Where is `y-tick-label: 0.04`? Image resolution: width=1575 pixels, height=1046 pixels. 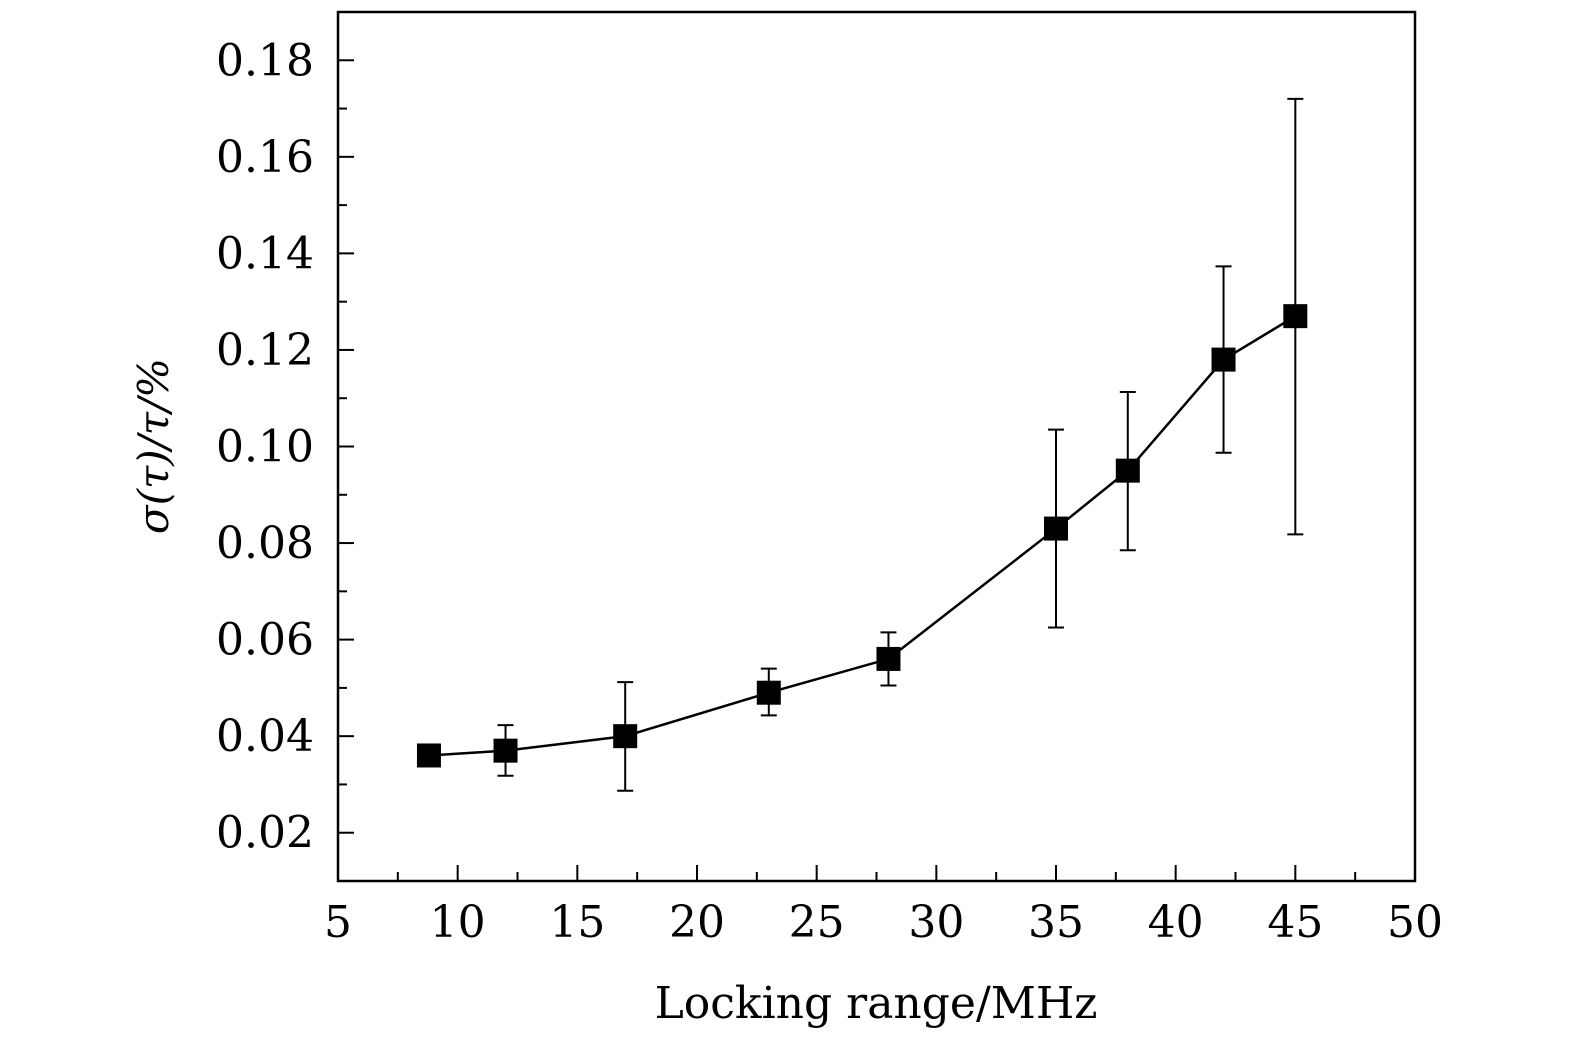
y-tick-label: 0.04 is located at coordinates (265, 736).